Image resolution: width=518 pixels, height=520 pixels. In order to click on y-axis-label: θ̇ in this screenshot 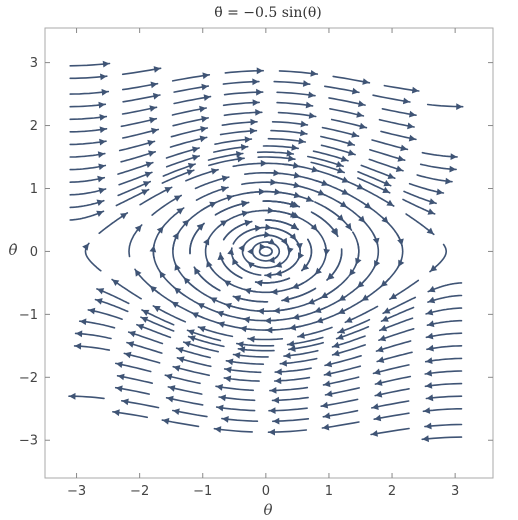, I will do `click(12, 250)`.